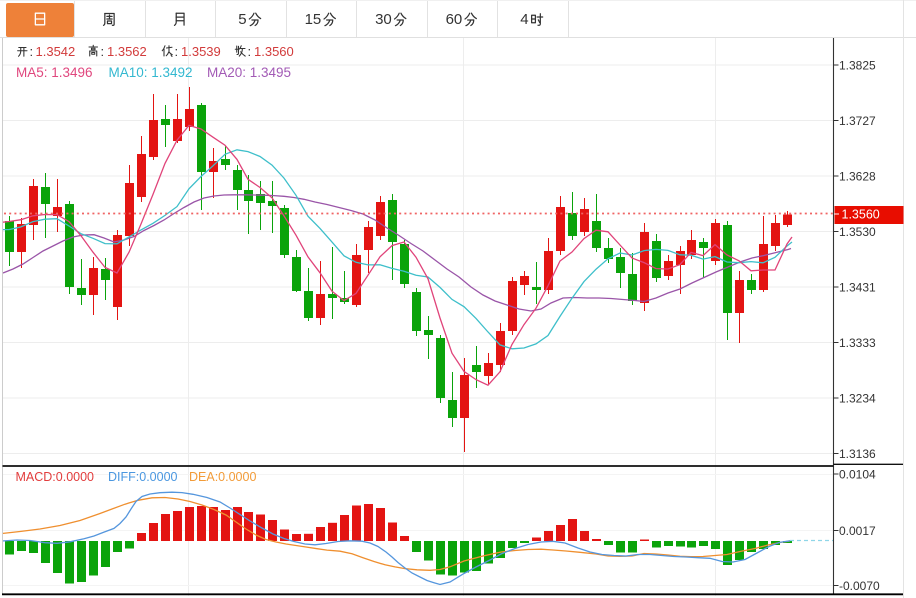  I want to click on svg-text: MACD:0.0000, so click(55, 477).